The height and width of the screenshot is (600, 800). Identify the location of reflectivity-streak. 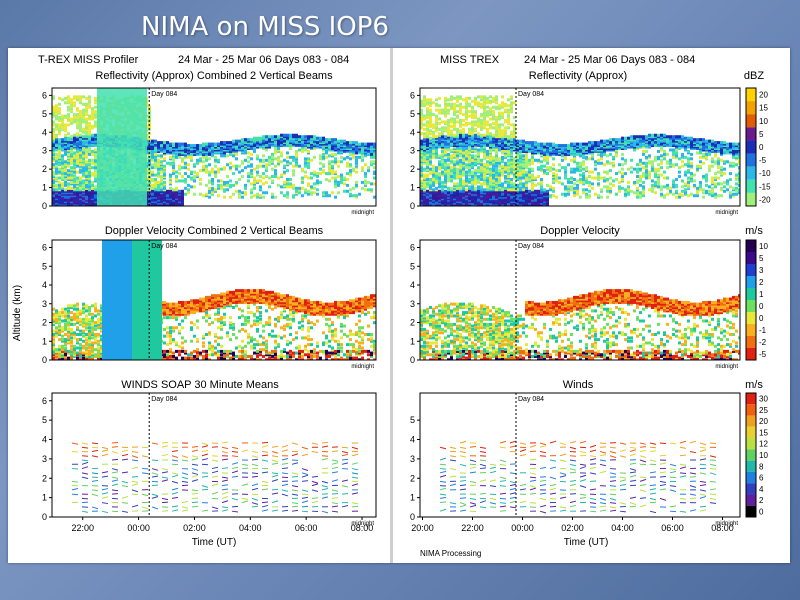
(122, 147).